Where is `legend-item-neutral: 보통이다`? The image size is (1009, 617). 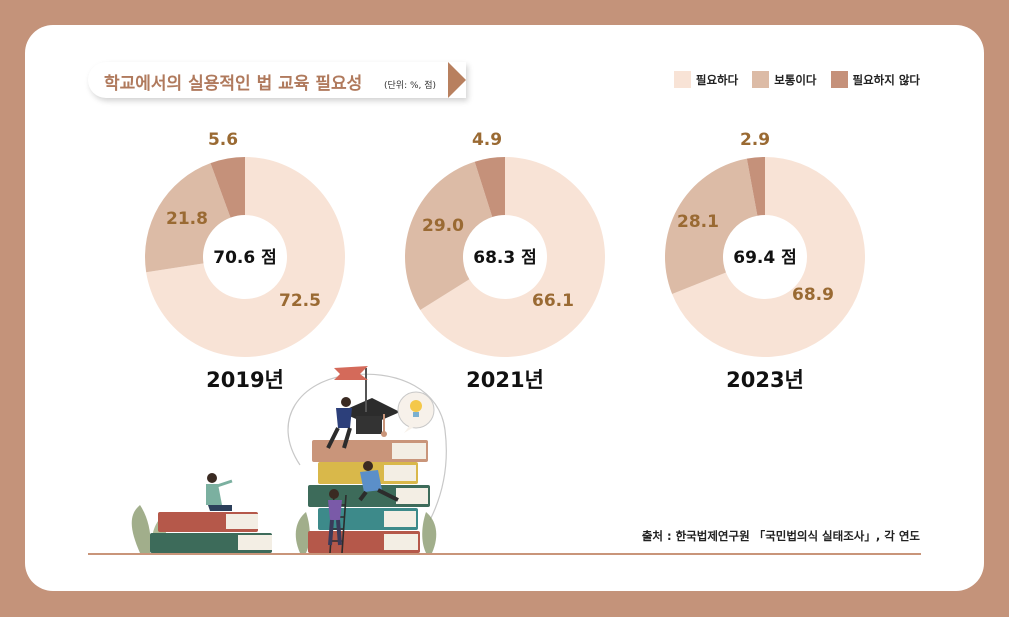 legend-item-neutral: 보통이다 is located at coordinates (784, 79).